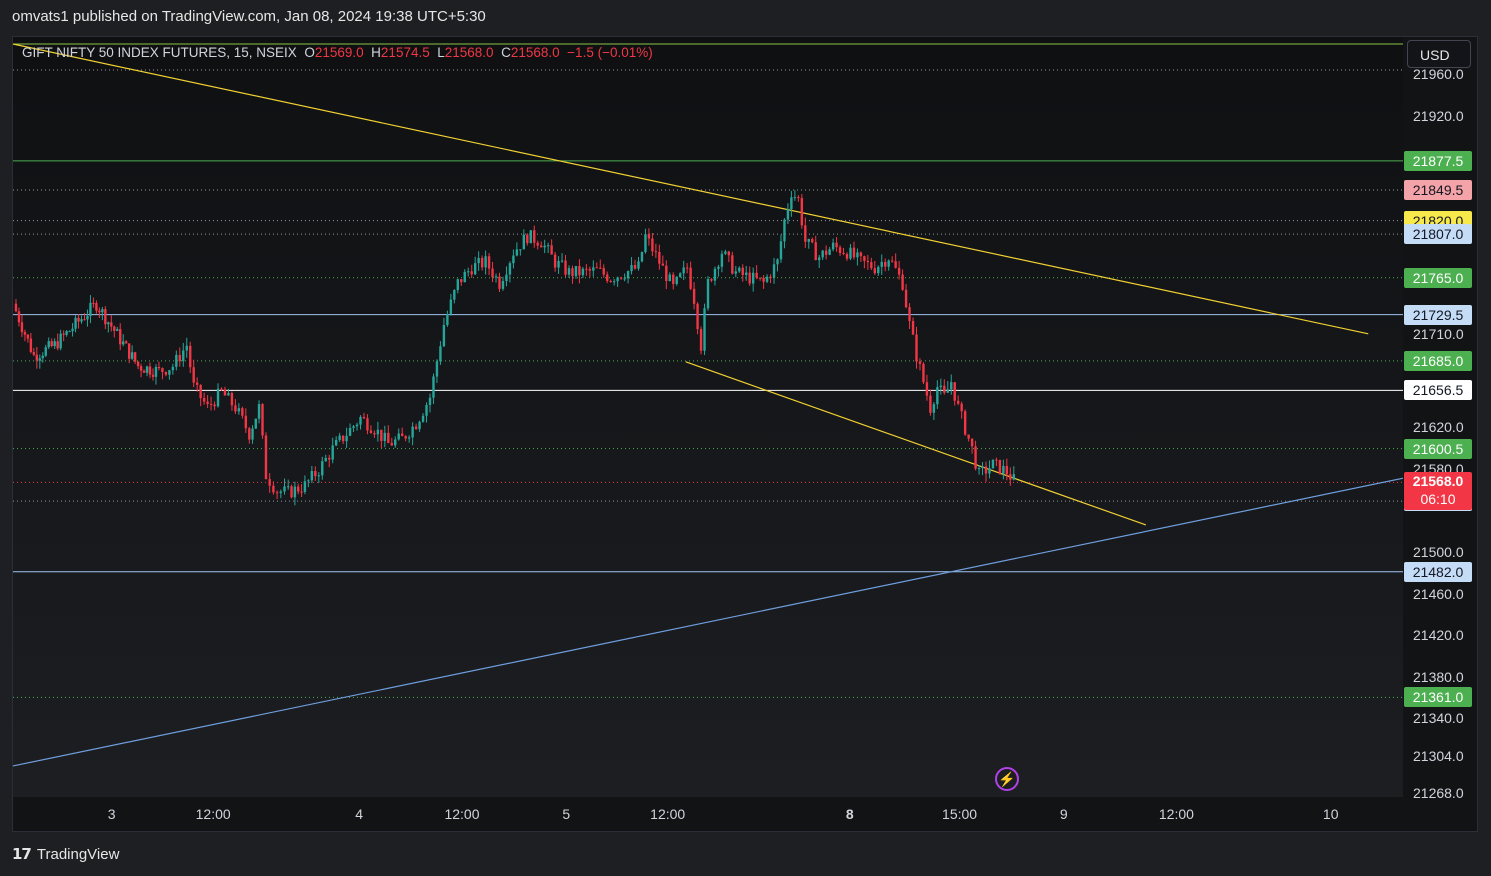 The height and width of the screenshot is (876, 1491). Describe the element at coordinates (1439, 54) in the screenshot. I see `currency-button: USD` at that location.